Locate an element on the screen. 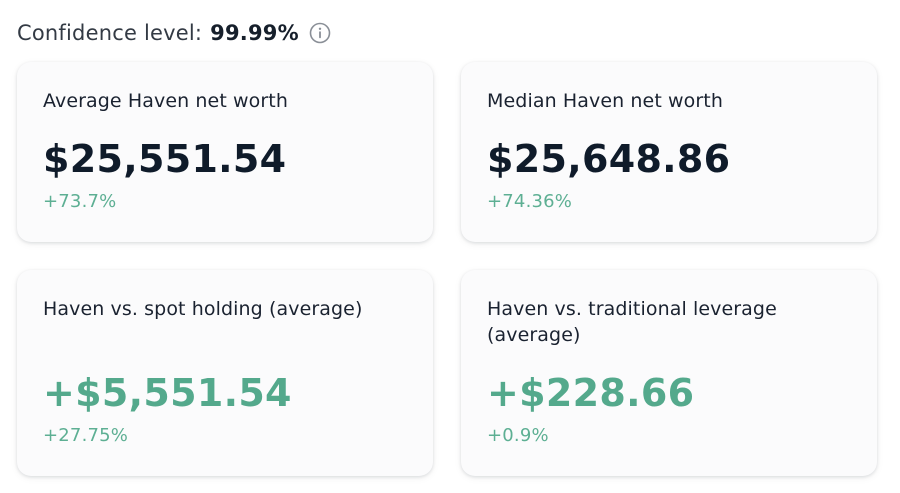  confidence-level-label: Confidence level: is located at coordinates (110, 33).